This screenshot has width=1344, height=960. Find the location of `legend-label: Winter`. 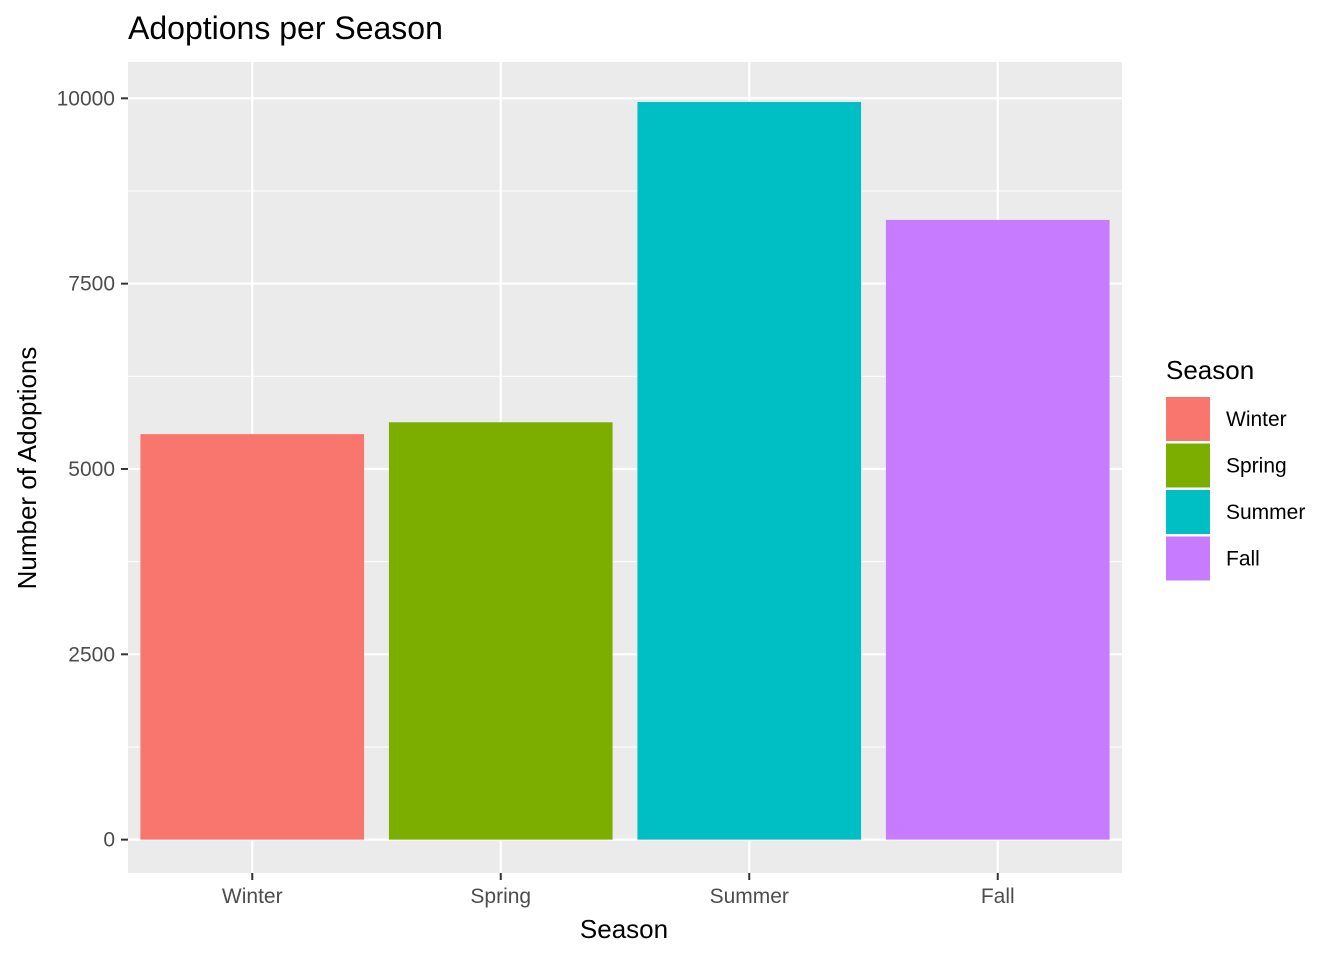

legend-label: Winter is located at coordinates (1256, 419).